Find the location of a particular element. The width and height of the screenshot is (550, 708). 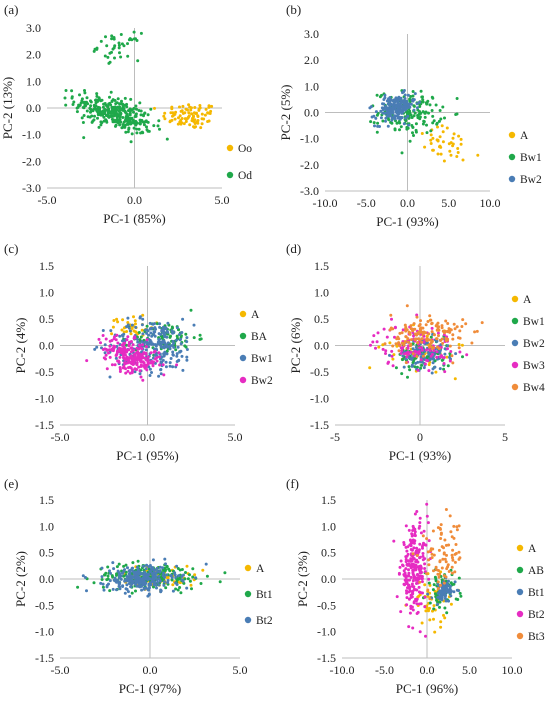

x-tick-label: -10.0 is located at coordinates (325, 203).